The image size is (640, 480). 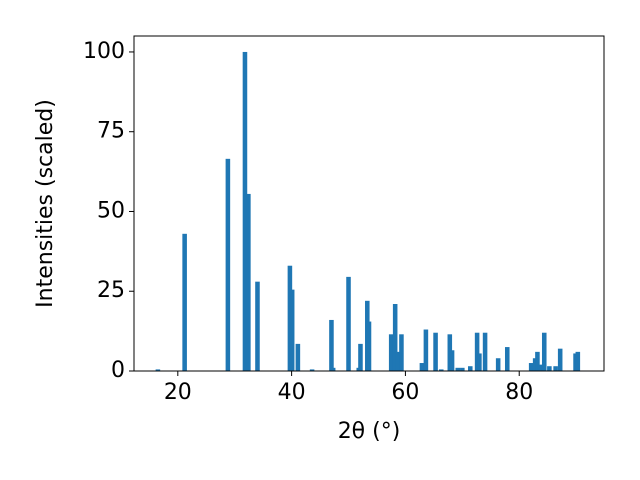 I want to click on x-tick-label: 20, so click(x=178, y=392).